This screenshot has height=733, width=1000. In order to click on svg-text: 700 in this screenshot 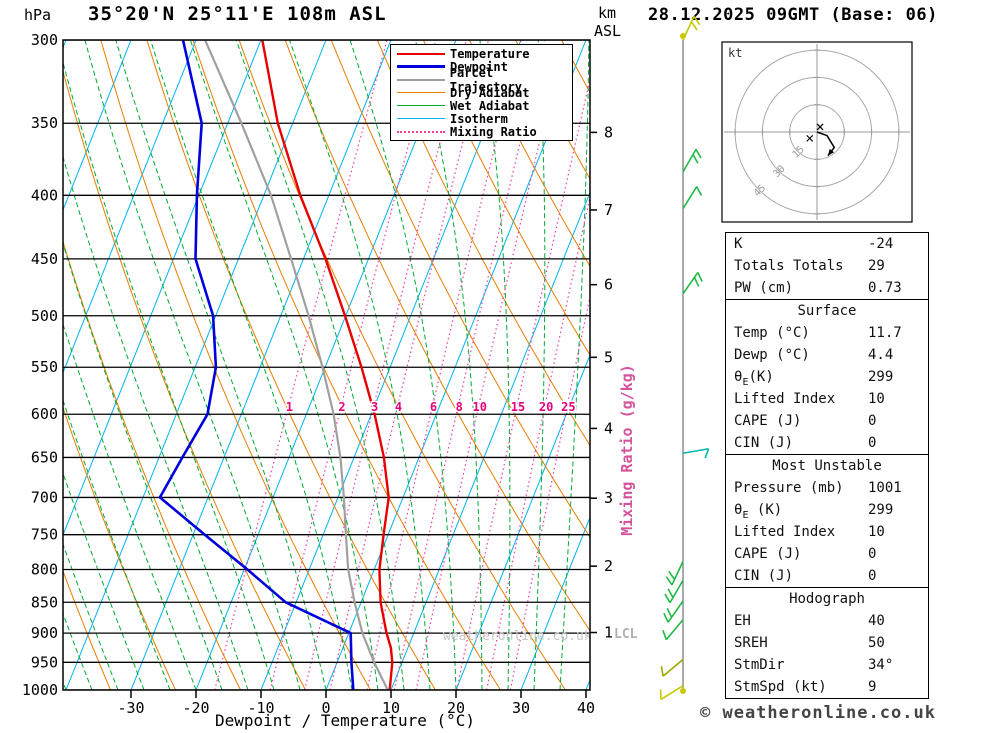, I will do `click(44, 497)`.